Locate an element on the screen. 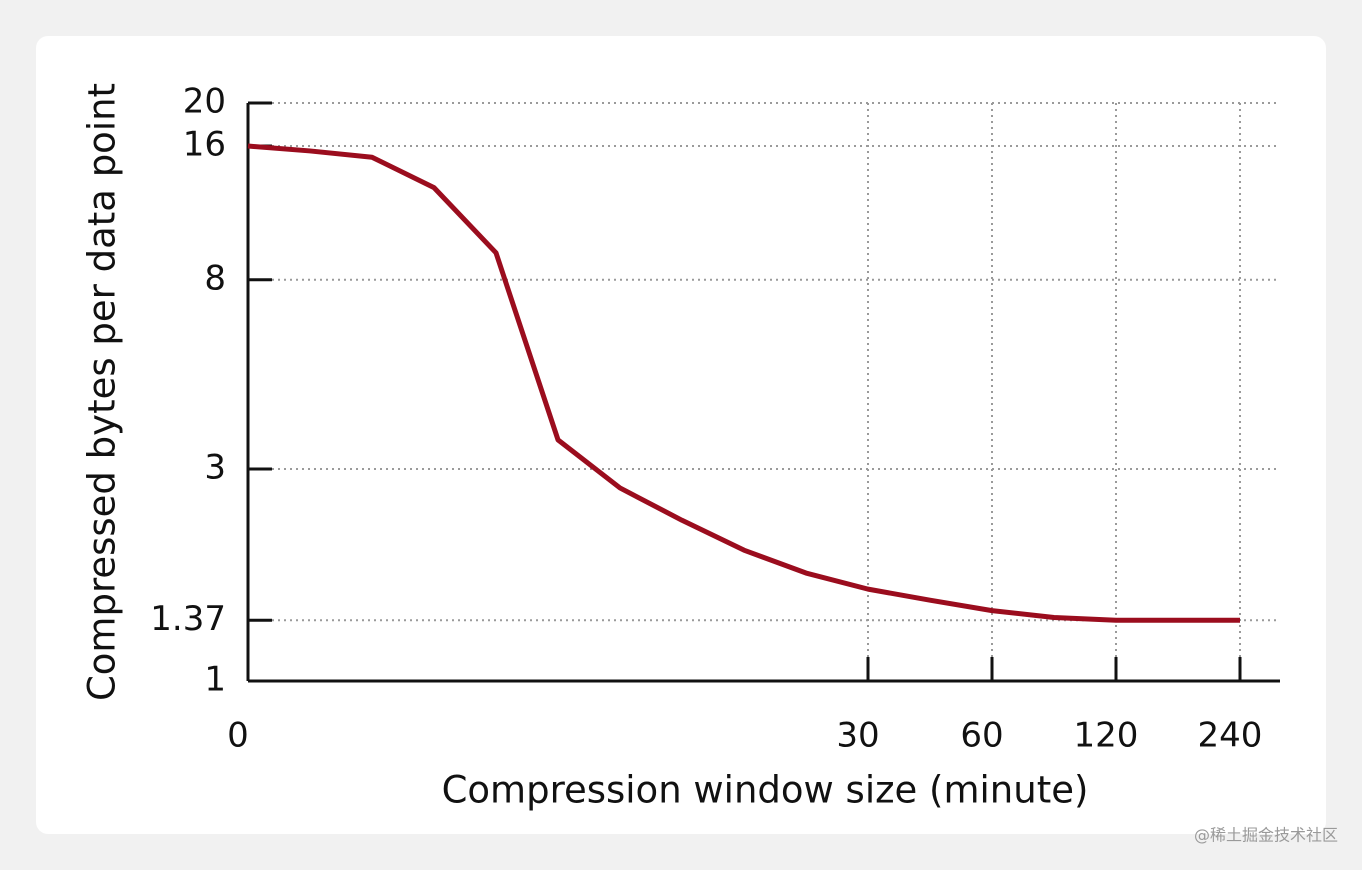  y-tick-label: 3 is located at coordinates (215, 468).